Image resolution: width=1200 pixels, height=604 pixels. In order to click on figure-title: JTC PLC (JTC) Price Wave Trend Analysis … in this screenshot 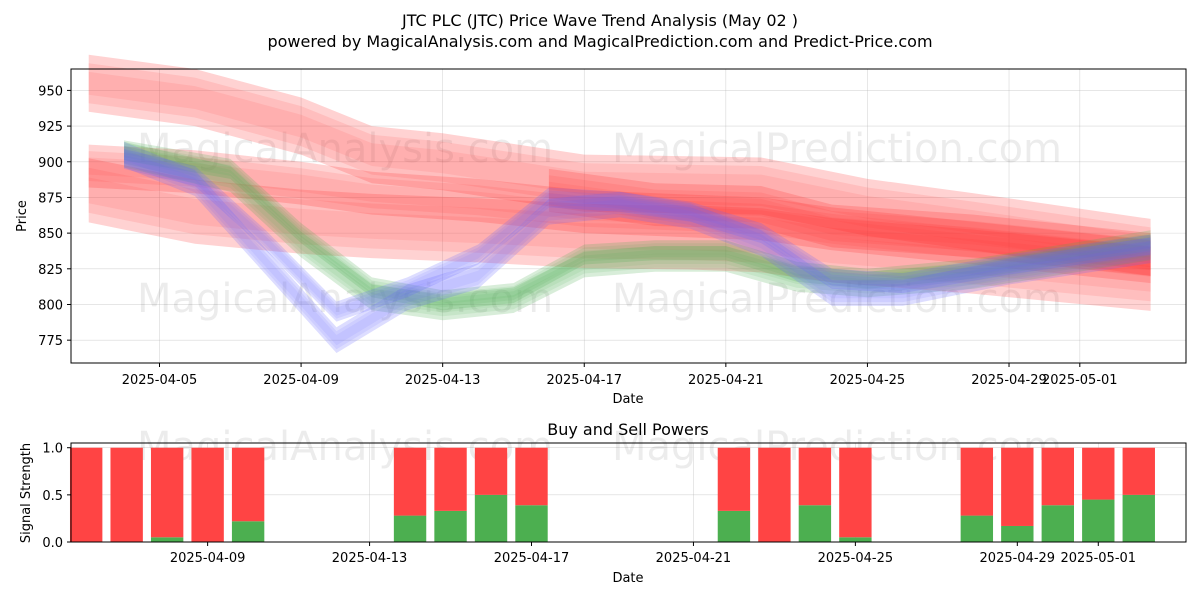, I will do `click(599, 20)`.